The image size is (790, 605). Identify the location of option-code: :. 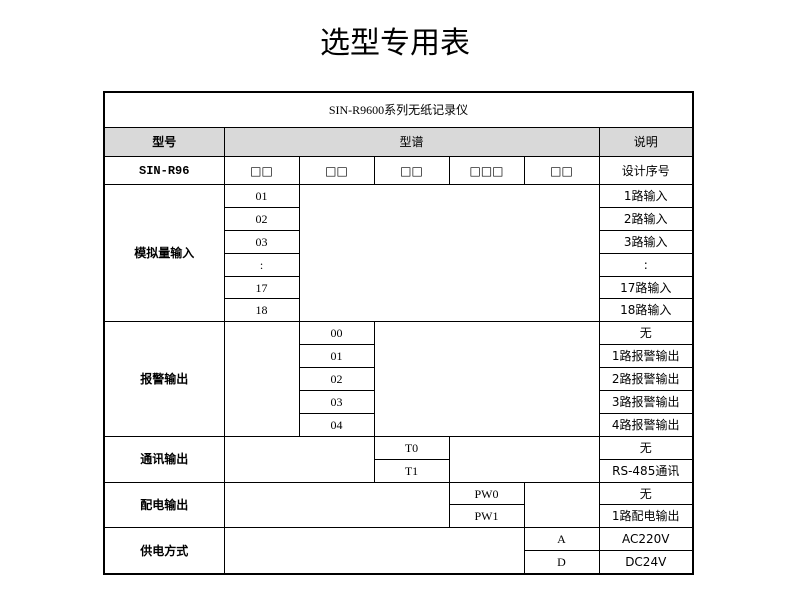
(261, 264).